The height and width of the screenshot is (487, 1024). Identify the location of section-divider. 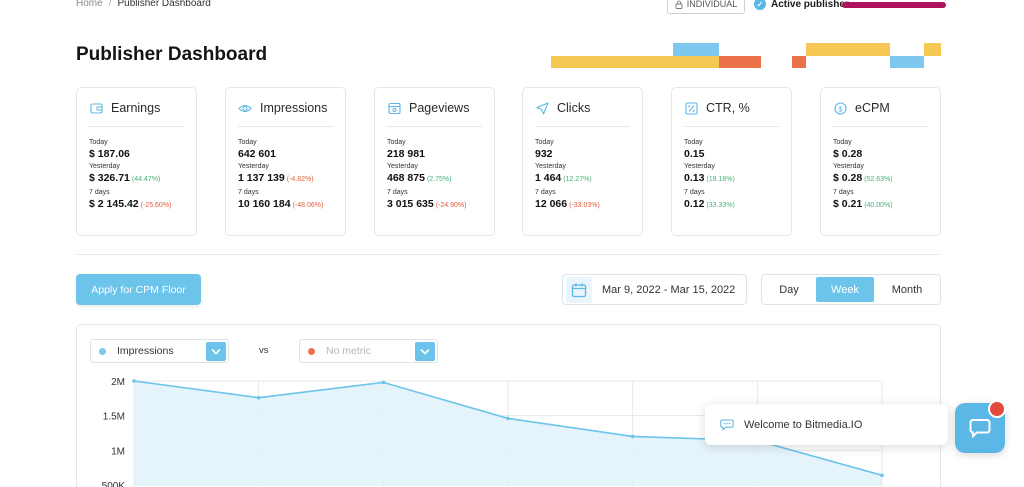
(508, 254).